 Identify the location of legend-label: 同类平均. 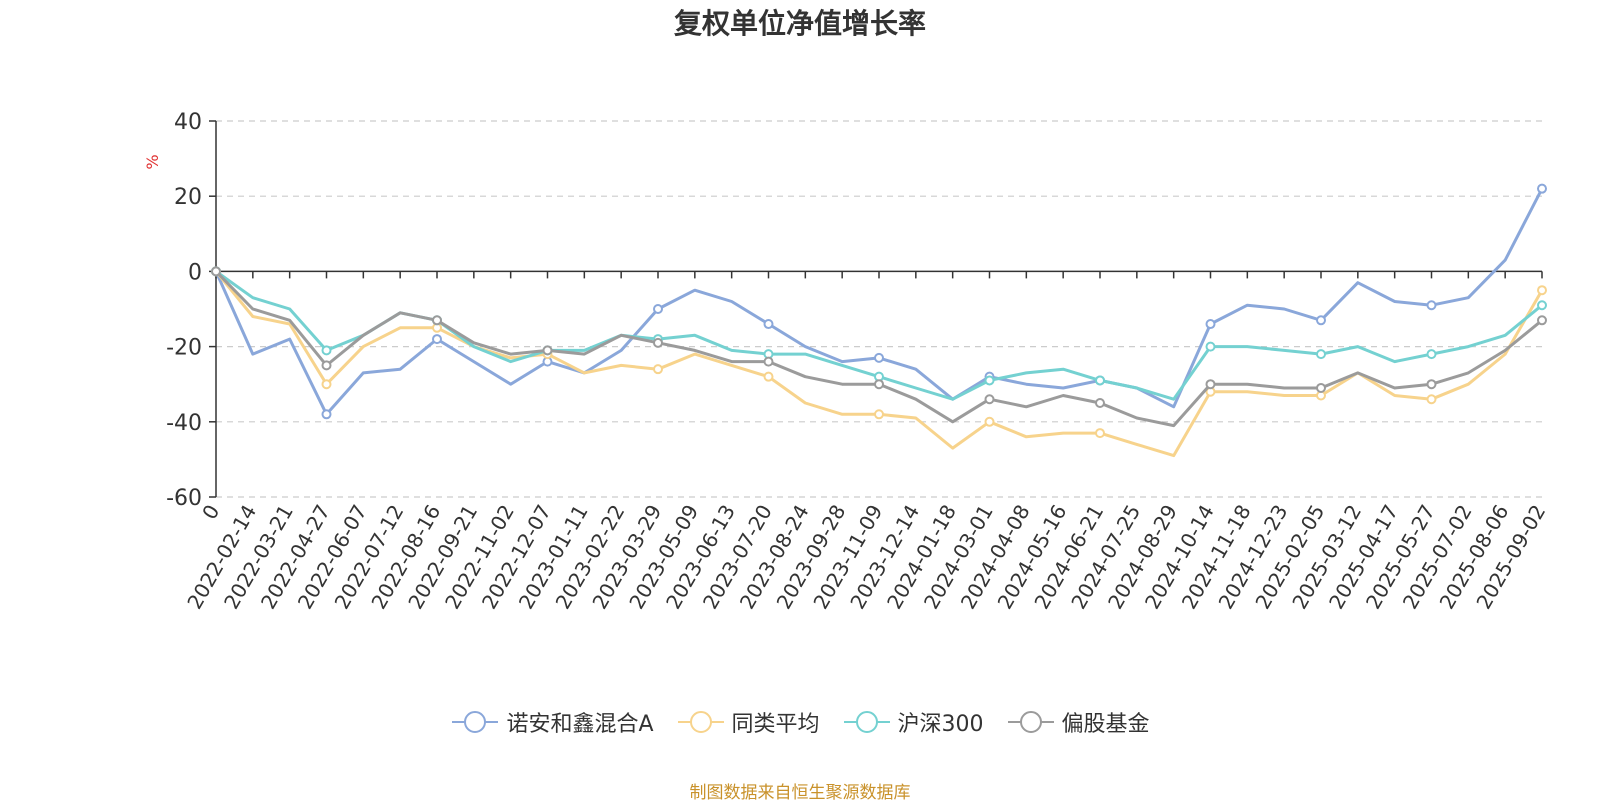
(775, 724).